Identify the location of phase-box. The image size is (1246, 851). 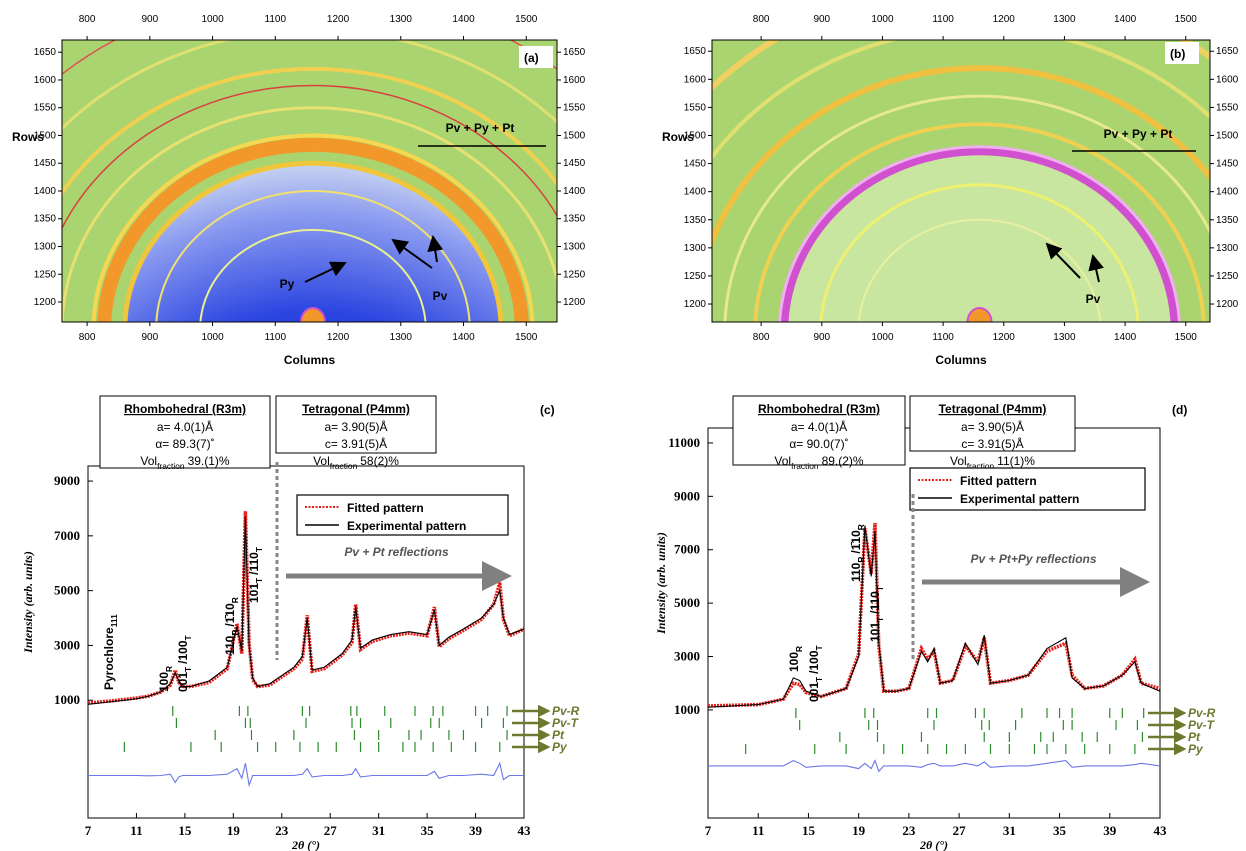
(356, 424).